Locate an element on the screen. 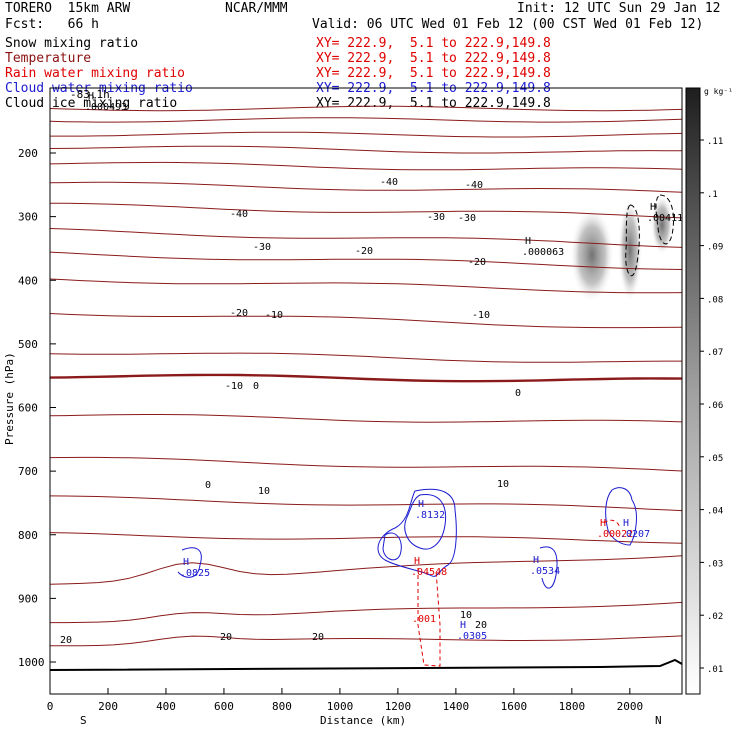 This screenshot has width=740, height=740. x-tick-label: 800 is located at coordinates (282, 706).